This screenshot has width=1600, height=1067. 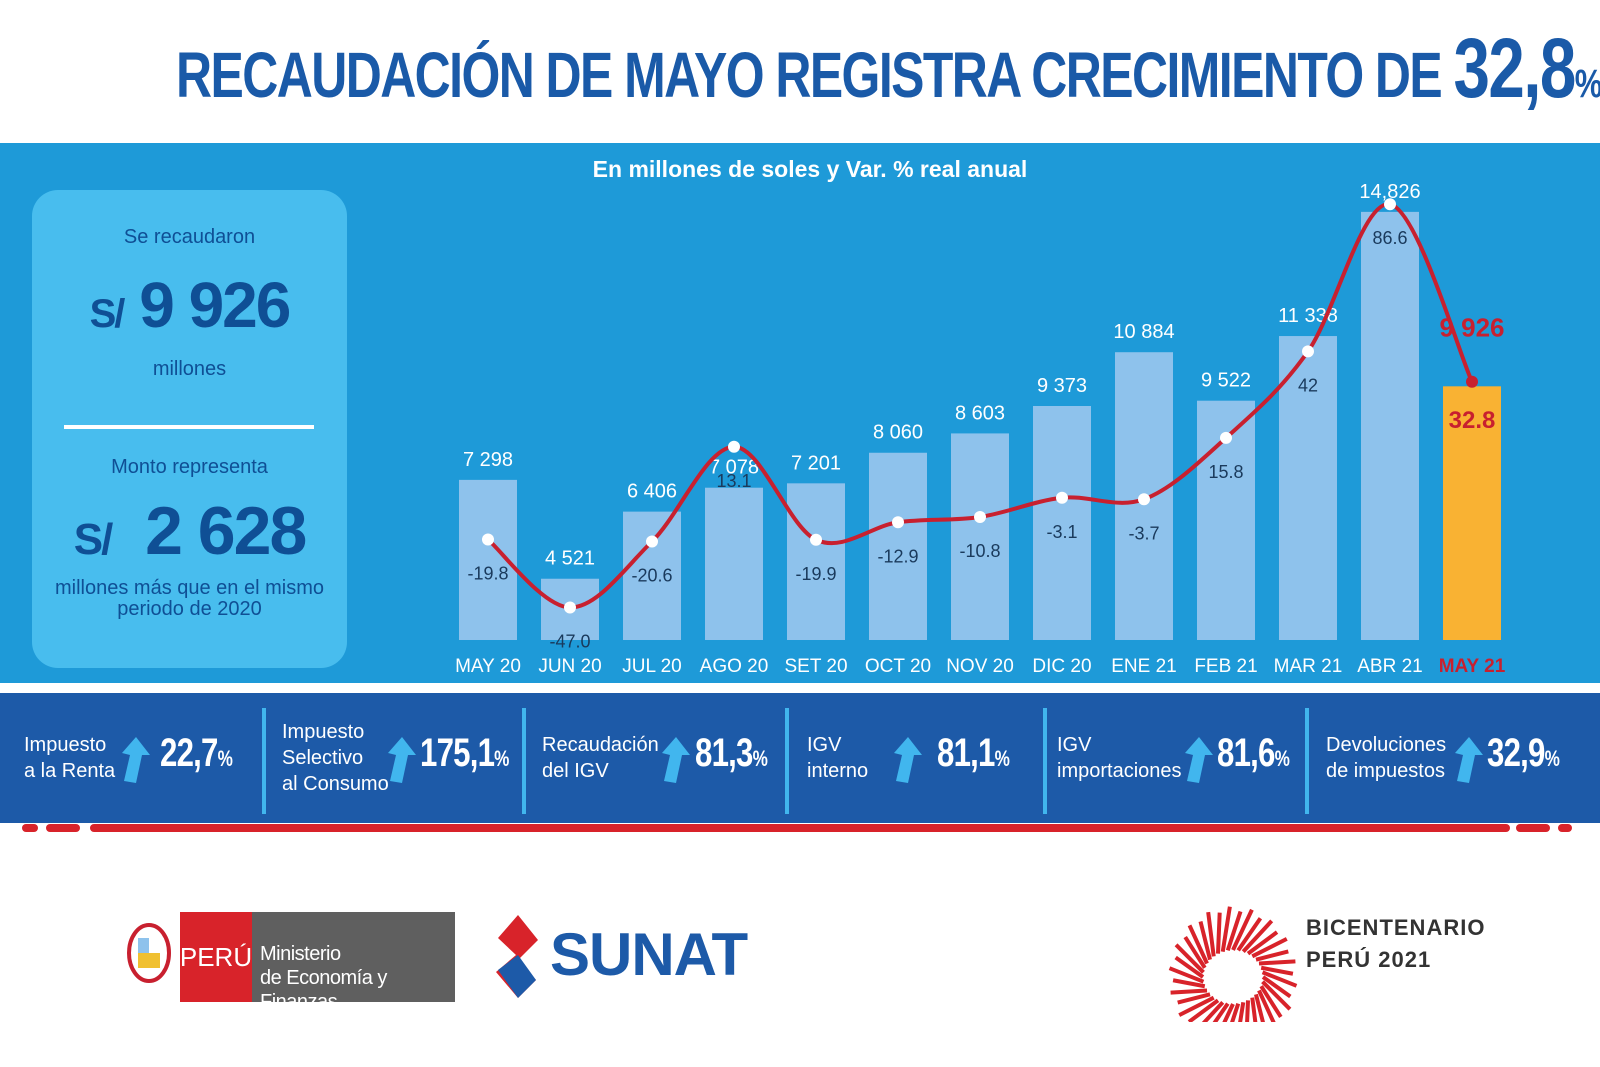 I want to click on x-tick-label: MAY 21, so click(x=1472, y=666).